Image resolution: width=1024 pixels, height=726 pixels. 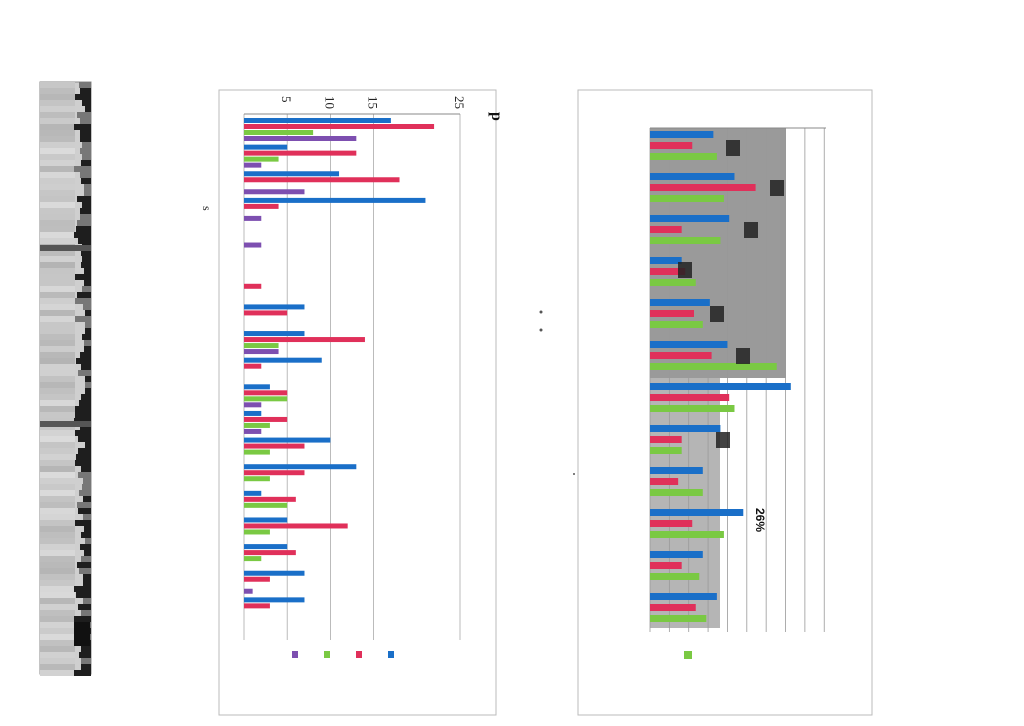 I want to click on chart-middle-axis-letter: p, so click(x=496, y=116).